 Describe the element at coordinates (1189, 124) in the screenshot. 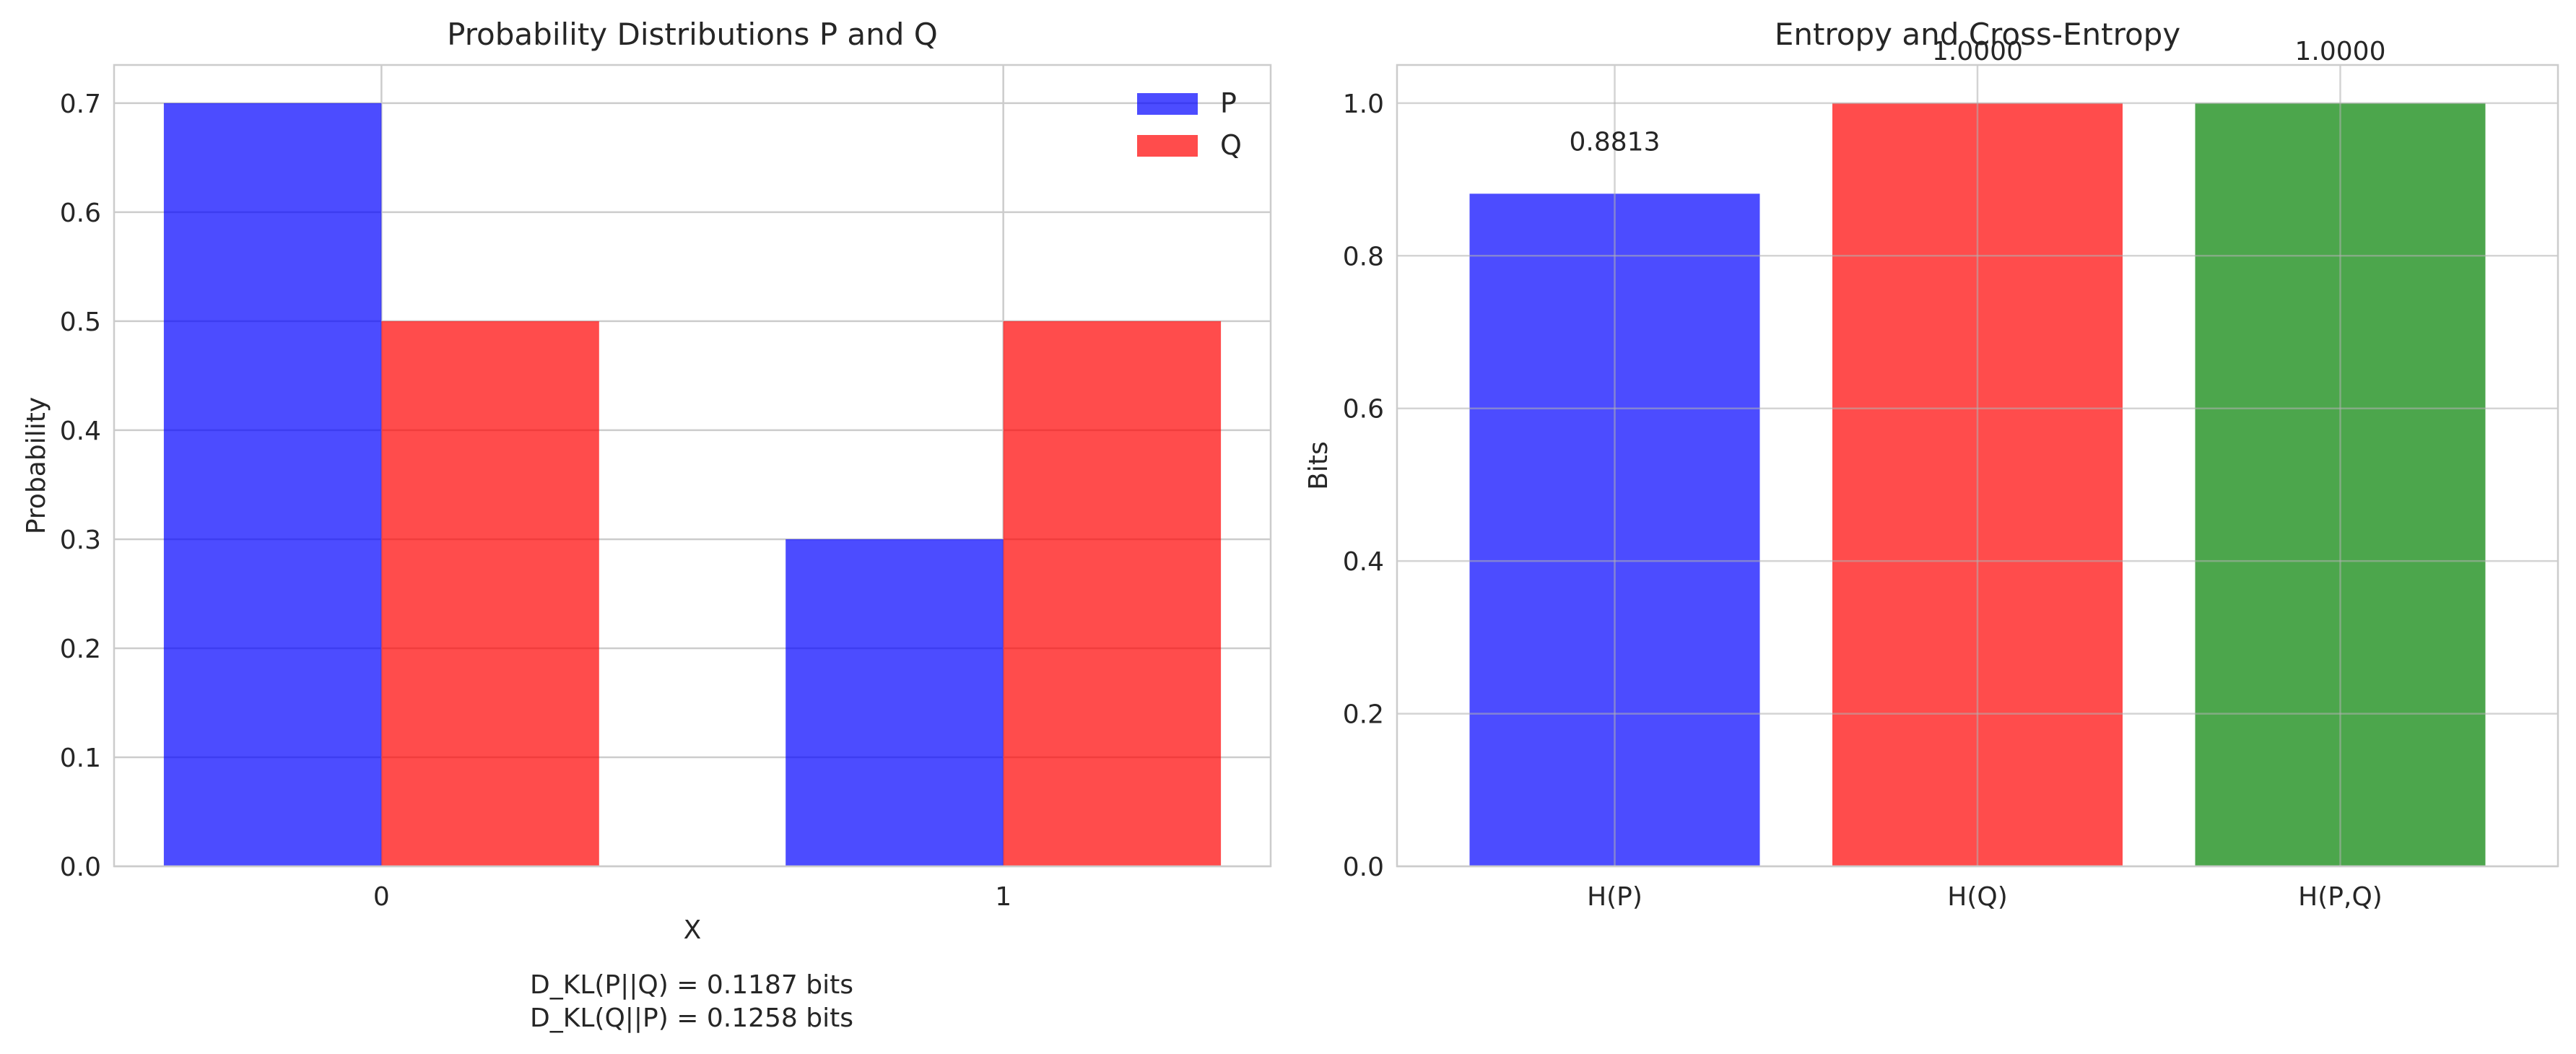

I see `left-legend: PQ` at that location.